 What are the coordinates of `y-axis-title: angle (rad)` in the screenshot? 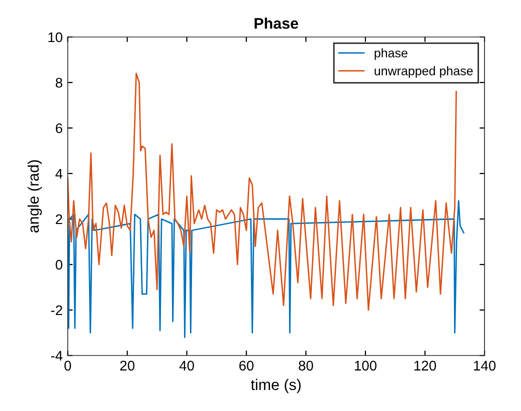 It's located at (35, 196).